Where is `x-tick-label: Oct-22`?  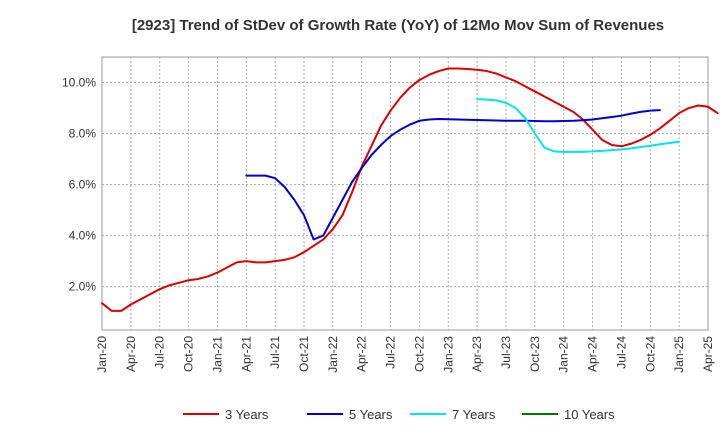
x-tick-label: Oct-22 is located at coordinates (419, 354).